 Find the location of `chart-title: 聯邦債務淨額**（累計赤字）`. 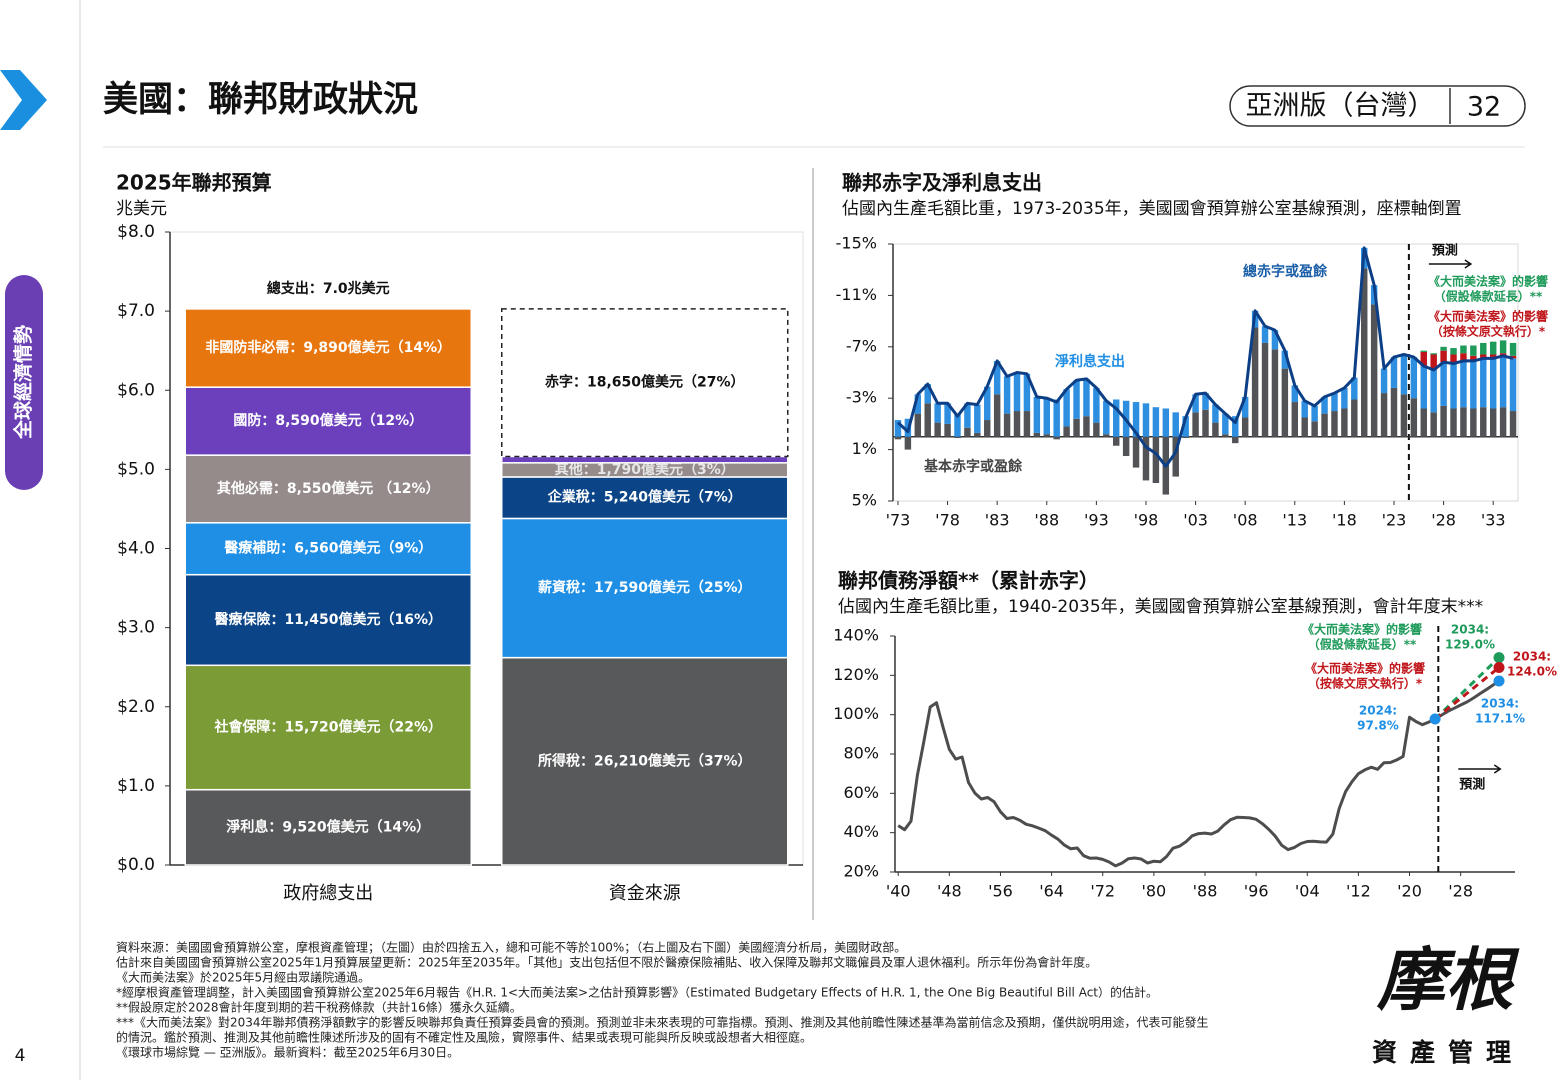

chart-title: 聯邦債務淨額**（累計赤字） is located at coordinates (968, 581).